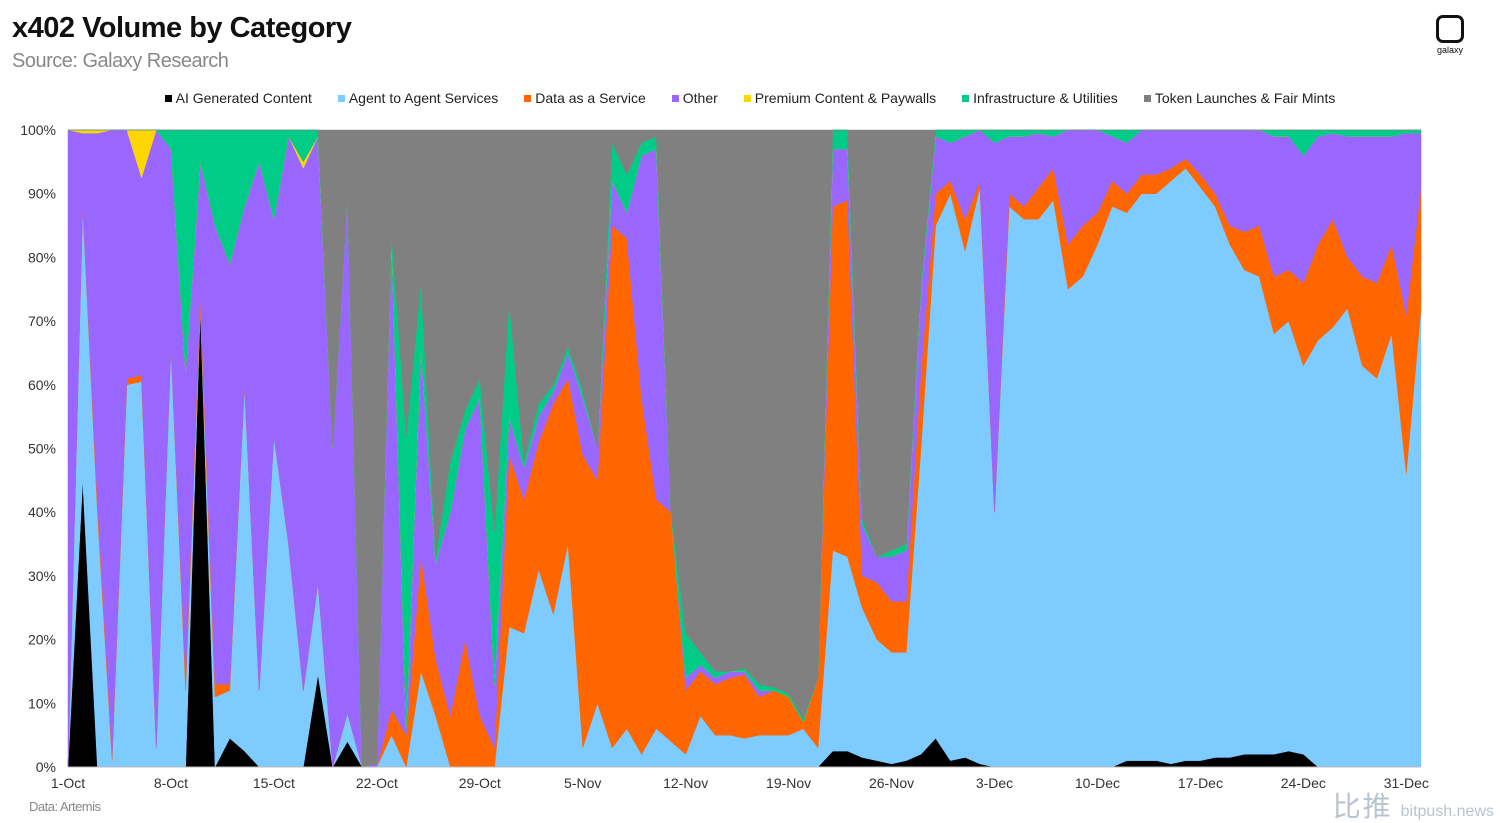  What do you see at coordinates (1447, 811) in the screenshot?
I see `watermark-en: bitpush.news` at bounding box center [1447, 811].